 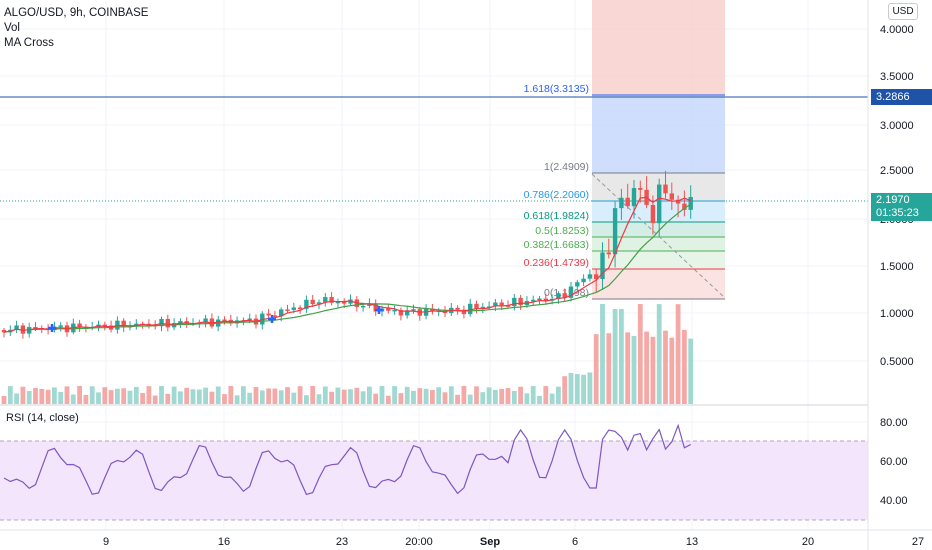 I want to click on time-tick: Sep, so click(x=490, y=542).